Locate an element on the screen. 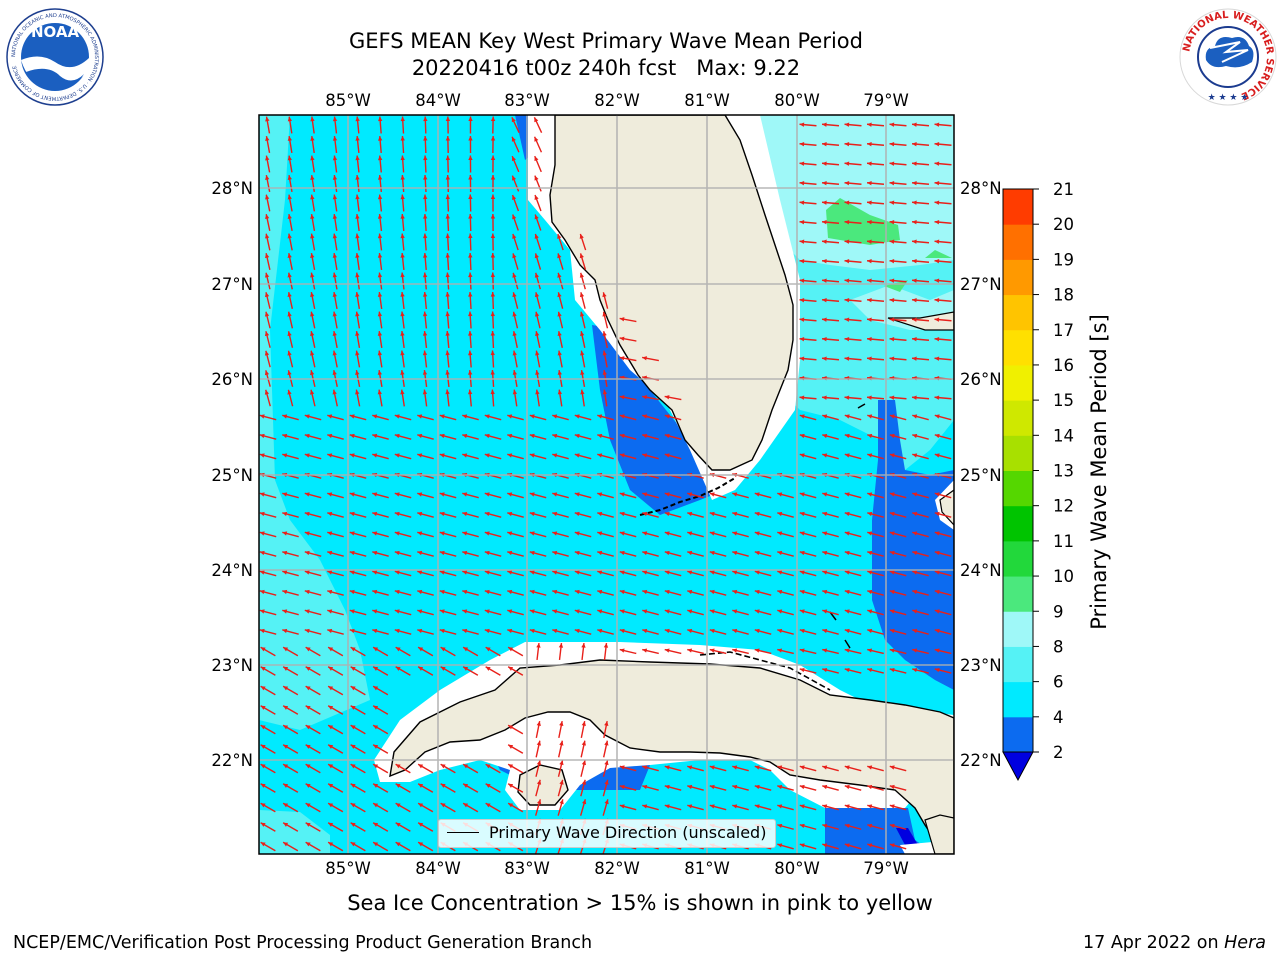  lat-label-left: 25°N is located at coordinates (232, 475).